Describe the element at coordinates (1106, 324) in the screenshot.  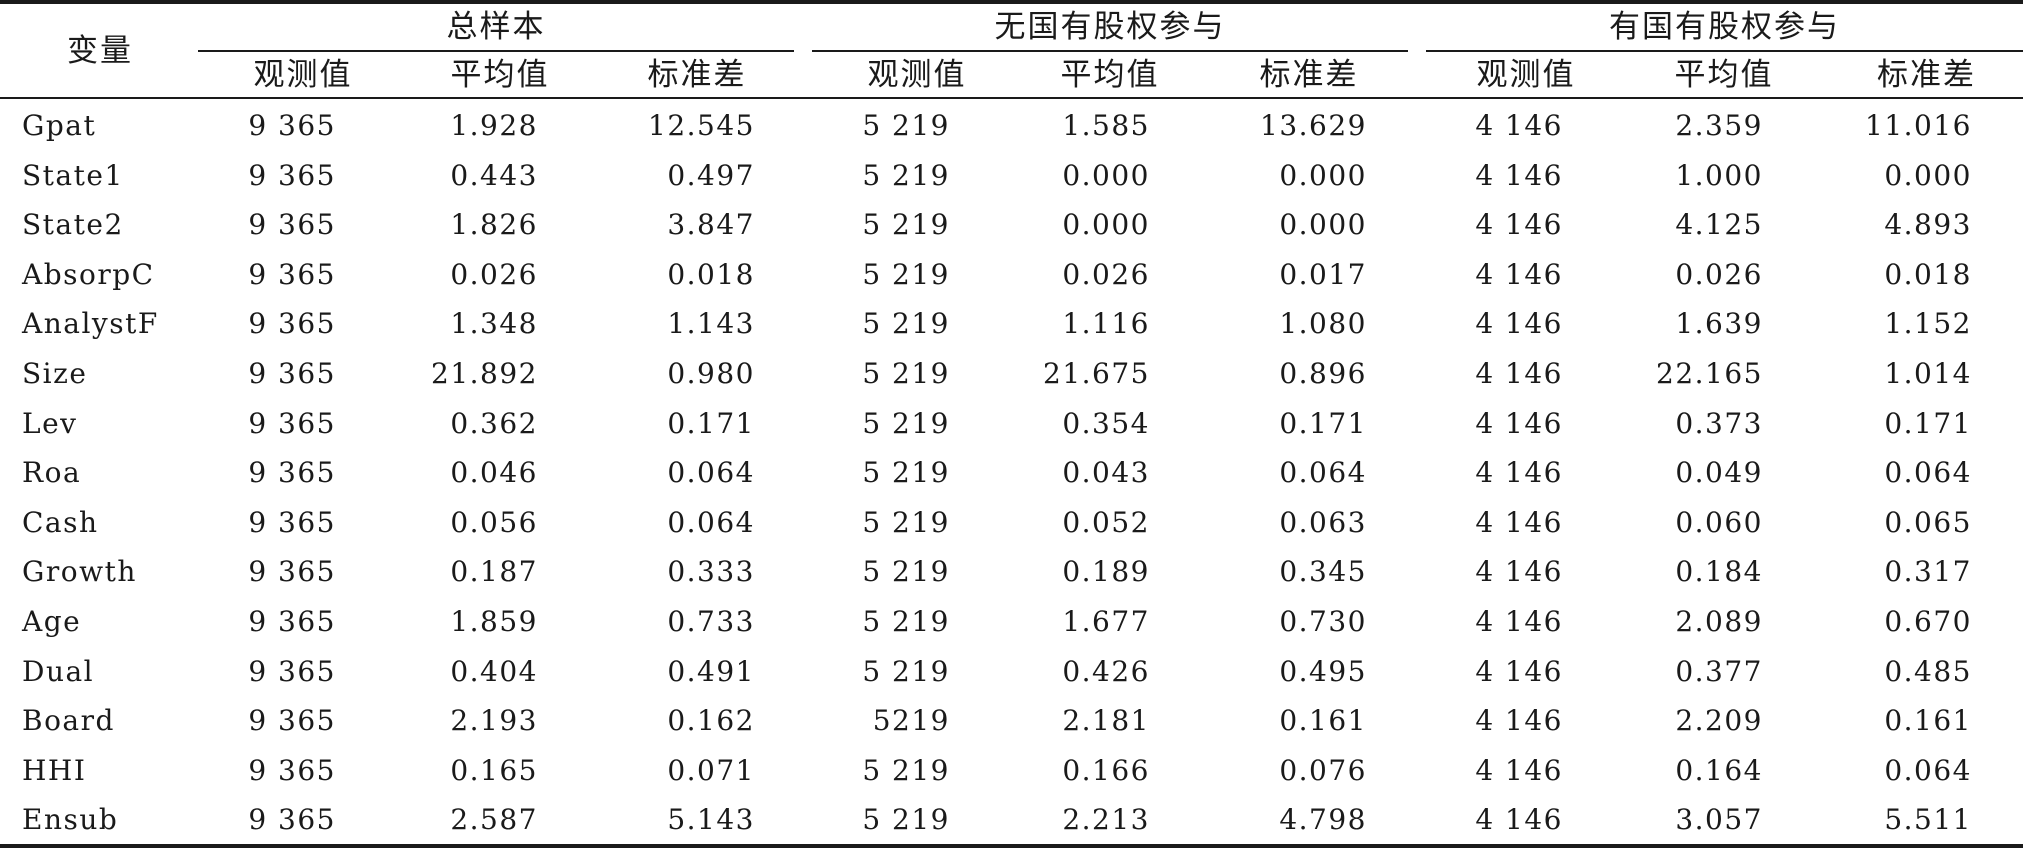
I see `no-state-mean-cell: 1.116` at that location.